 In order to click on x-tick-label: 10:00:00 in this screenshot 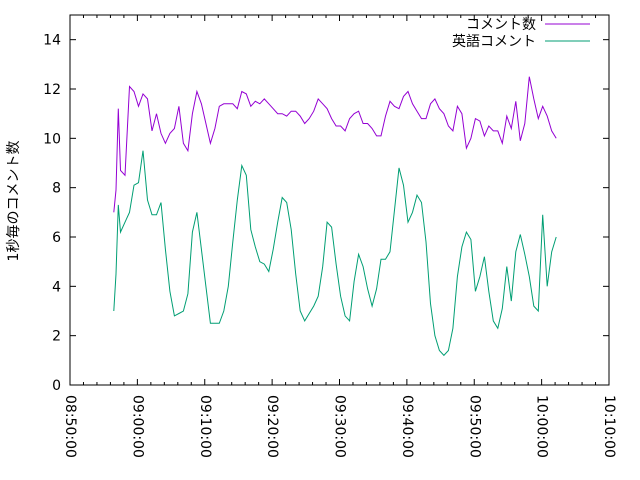, I will do `click(542, 426)`.